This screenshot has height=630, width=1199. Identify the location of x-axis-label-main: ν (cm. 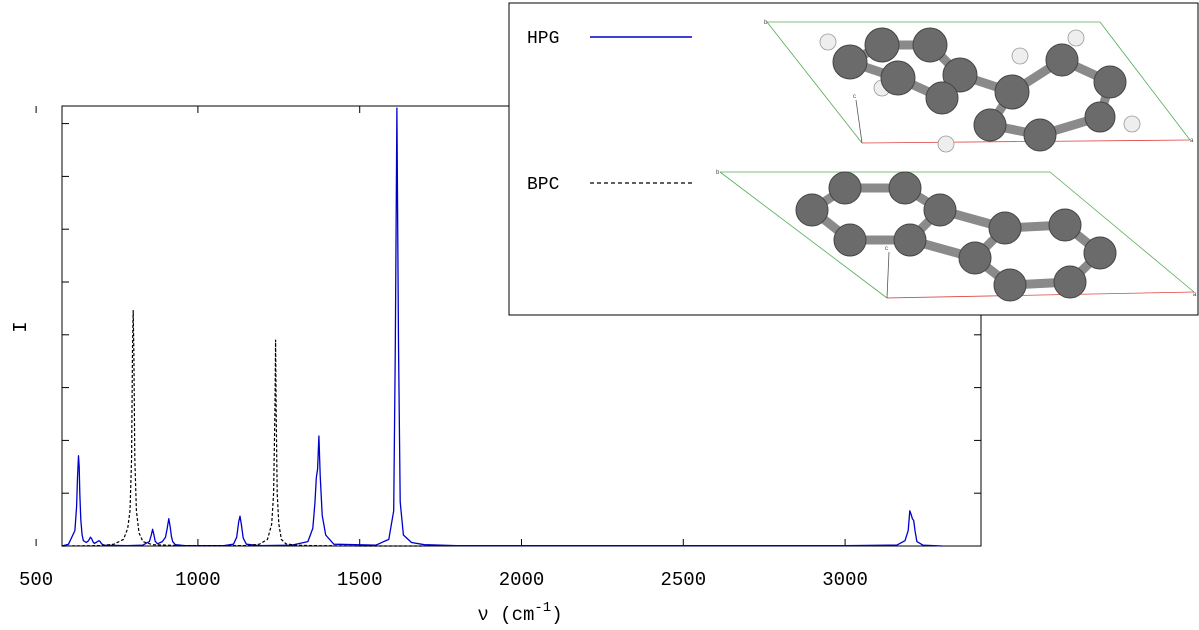
(505, 615).